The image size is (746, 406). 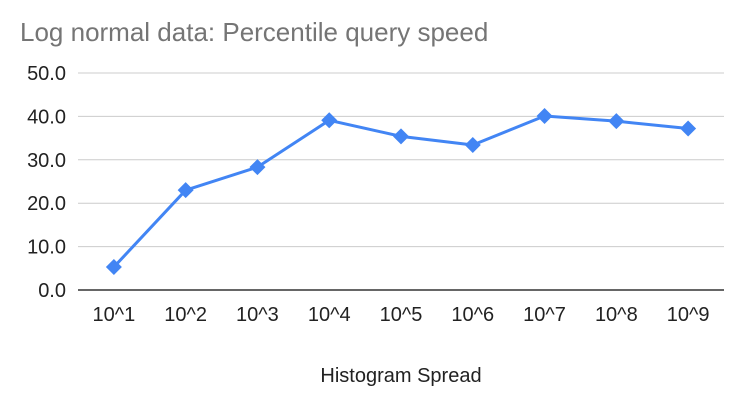 What do you see at coordinates (688, 315) in the screenshot?
I see `x-tick-label: 10^9` at bounding box center [688, 315].